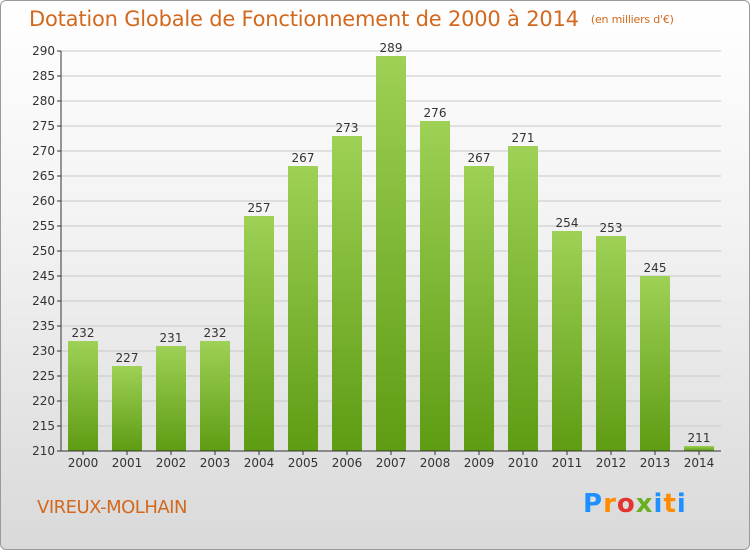 Image resolution: width=750 pixels, height=550 pixels. What do you see at coordinates (611, 228) in the screenshot?
I see `bar-value-label: 253` at bounding box center [611, 228].